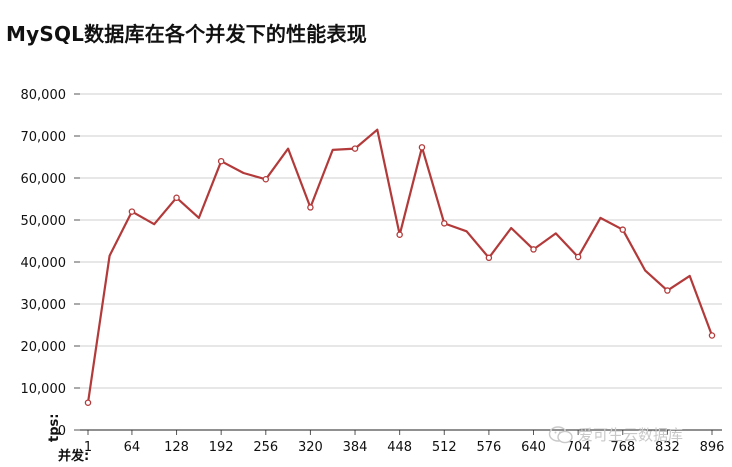 The width and height of the screenshot is (732, 467). I want to click on wechat-icon, so click(560, 434).